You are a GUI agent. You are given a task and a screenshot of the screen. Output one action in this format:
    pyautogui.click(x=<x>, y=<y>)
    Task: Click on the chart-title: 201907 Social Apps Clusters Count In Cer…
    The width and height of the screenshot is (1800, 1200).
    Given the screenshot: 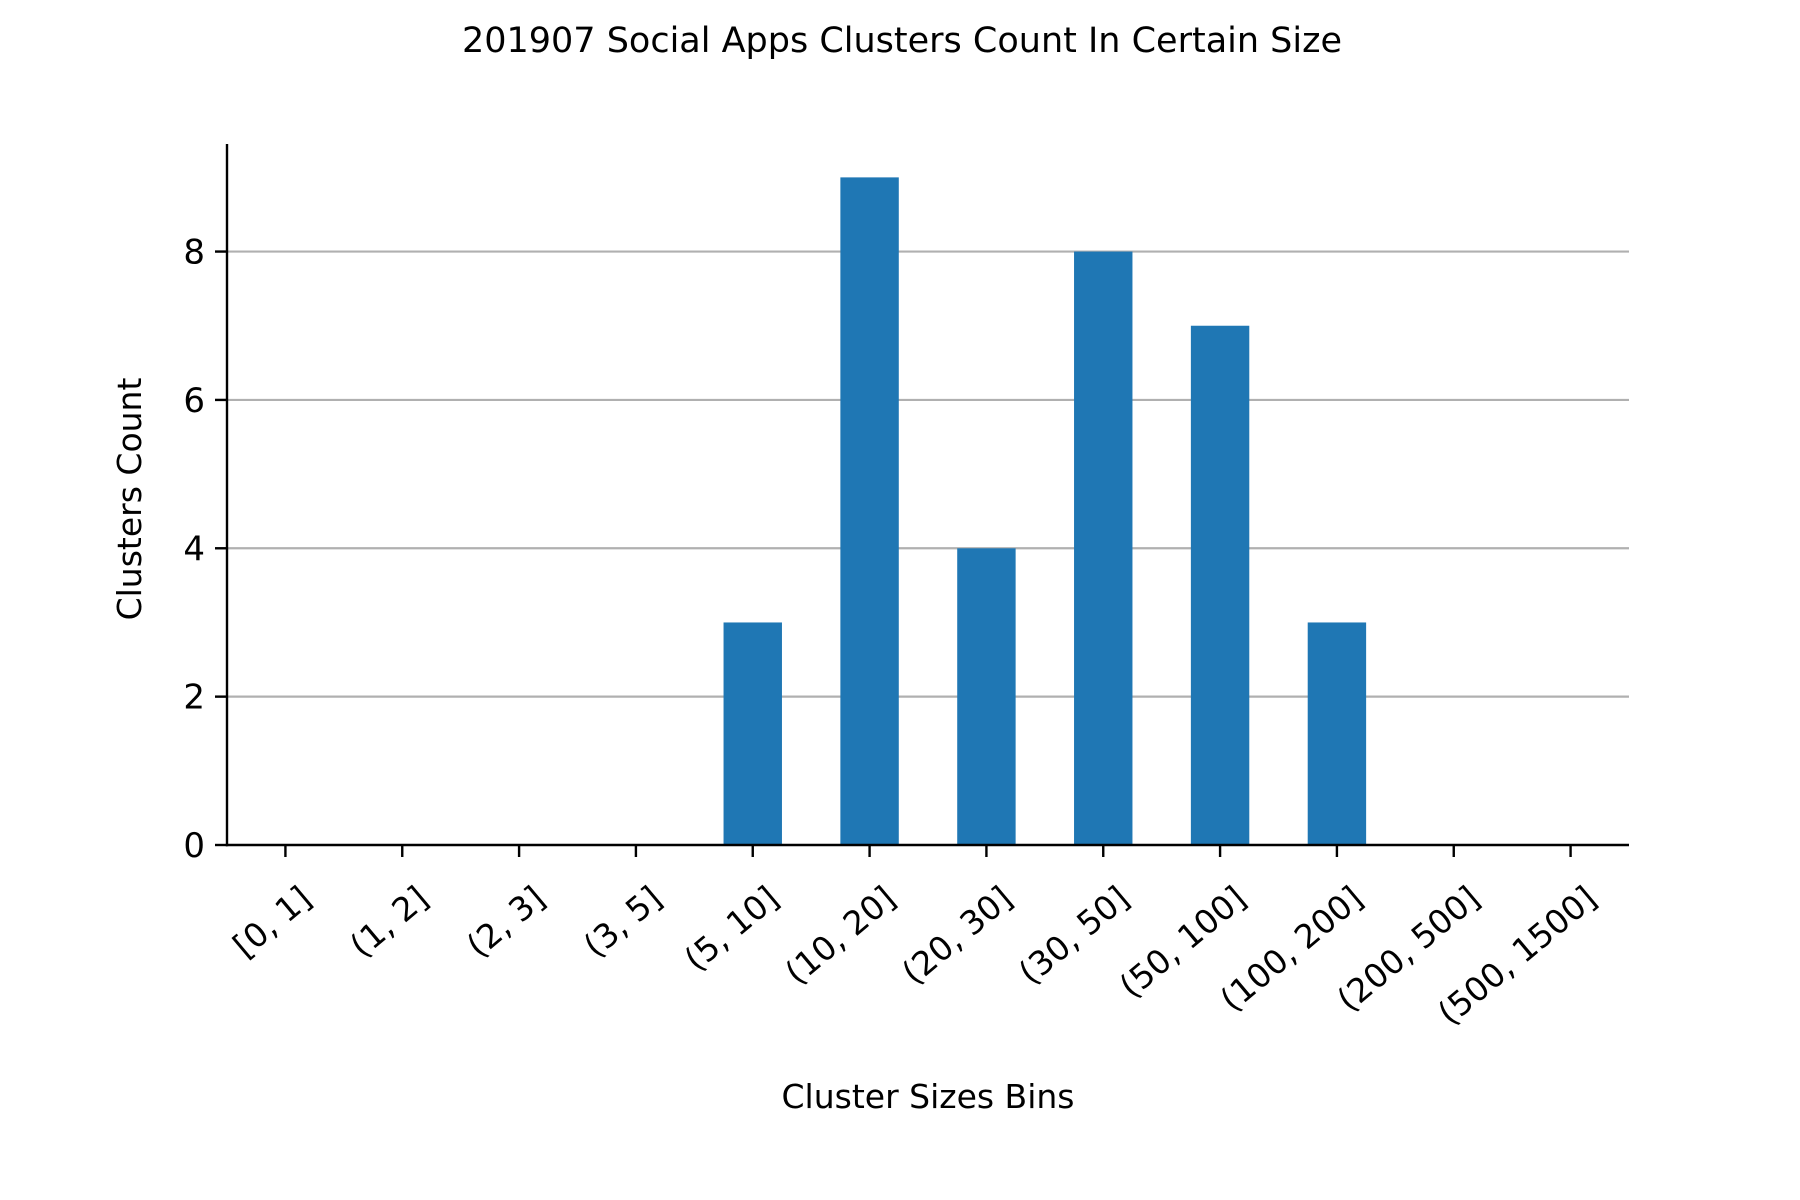 What is the action you would take?
    pyautogui.click(x=902, y=41)
    